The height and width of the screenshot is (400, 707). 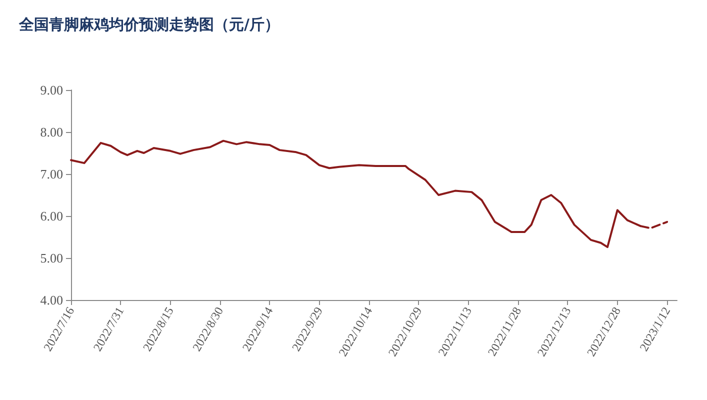 What do you see at coordinates (51, 174) in the screenshot?
I see `y-tick-label: 7.00` at bounding box center [51, 174].